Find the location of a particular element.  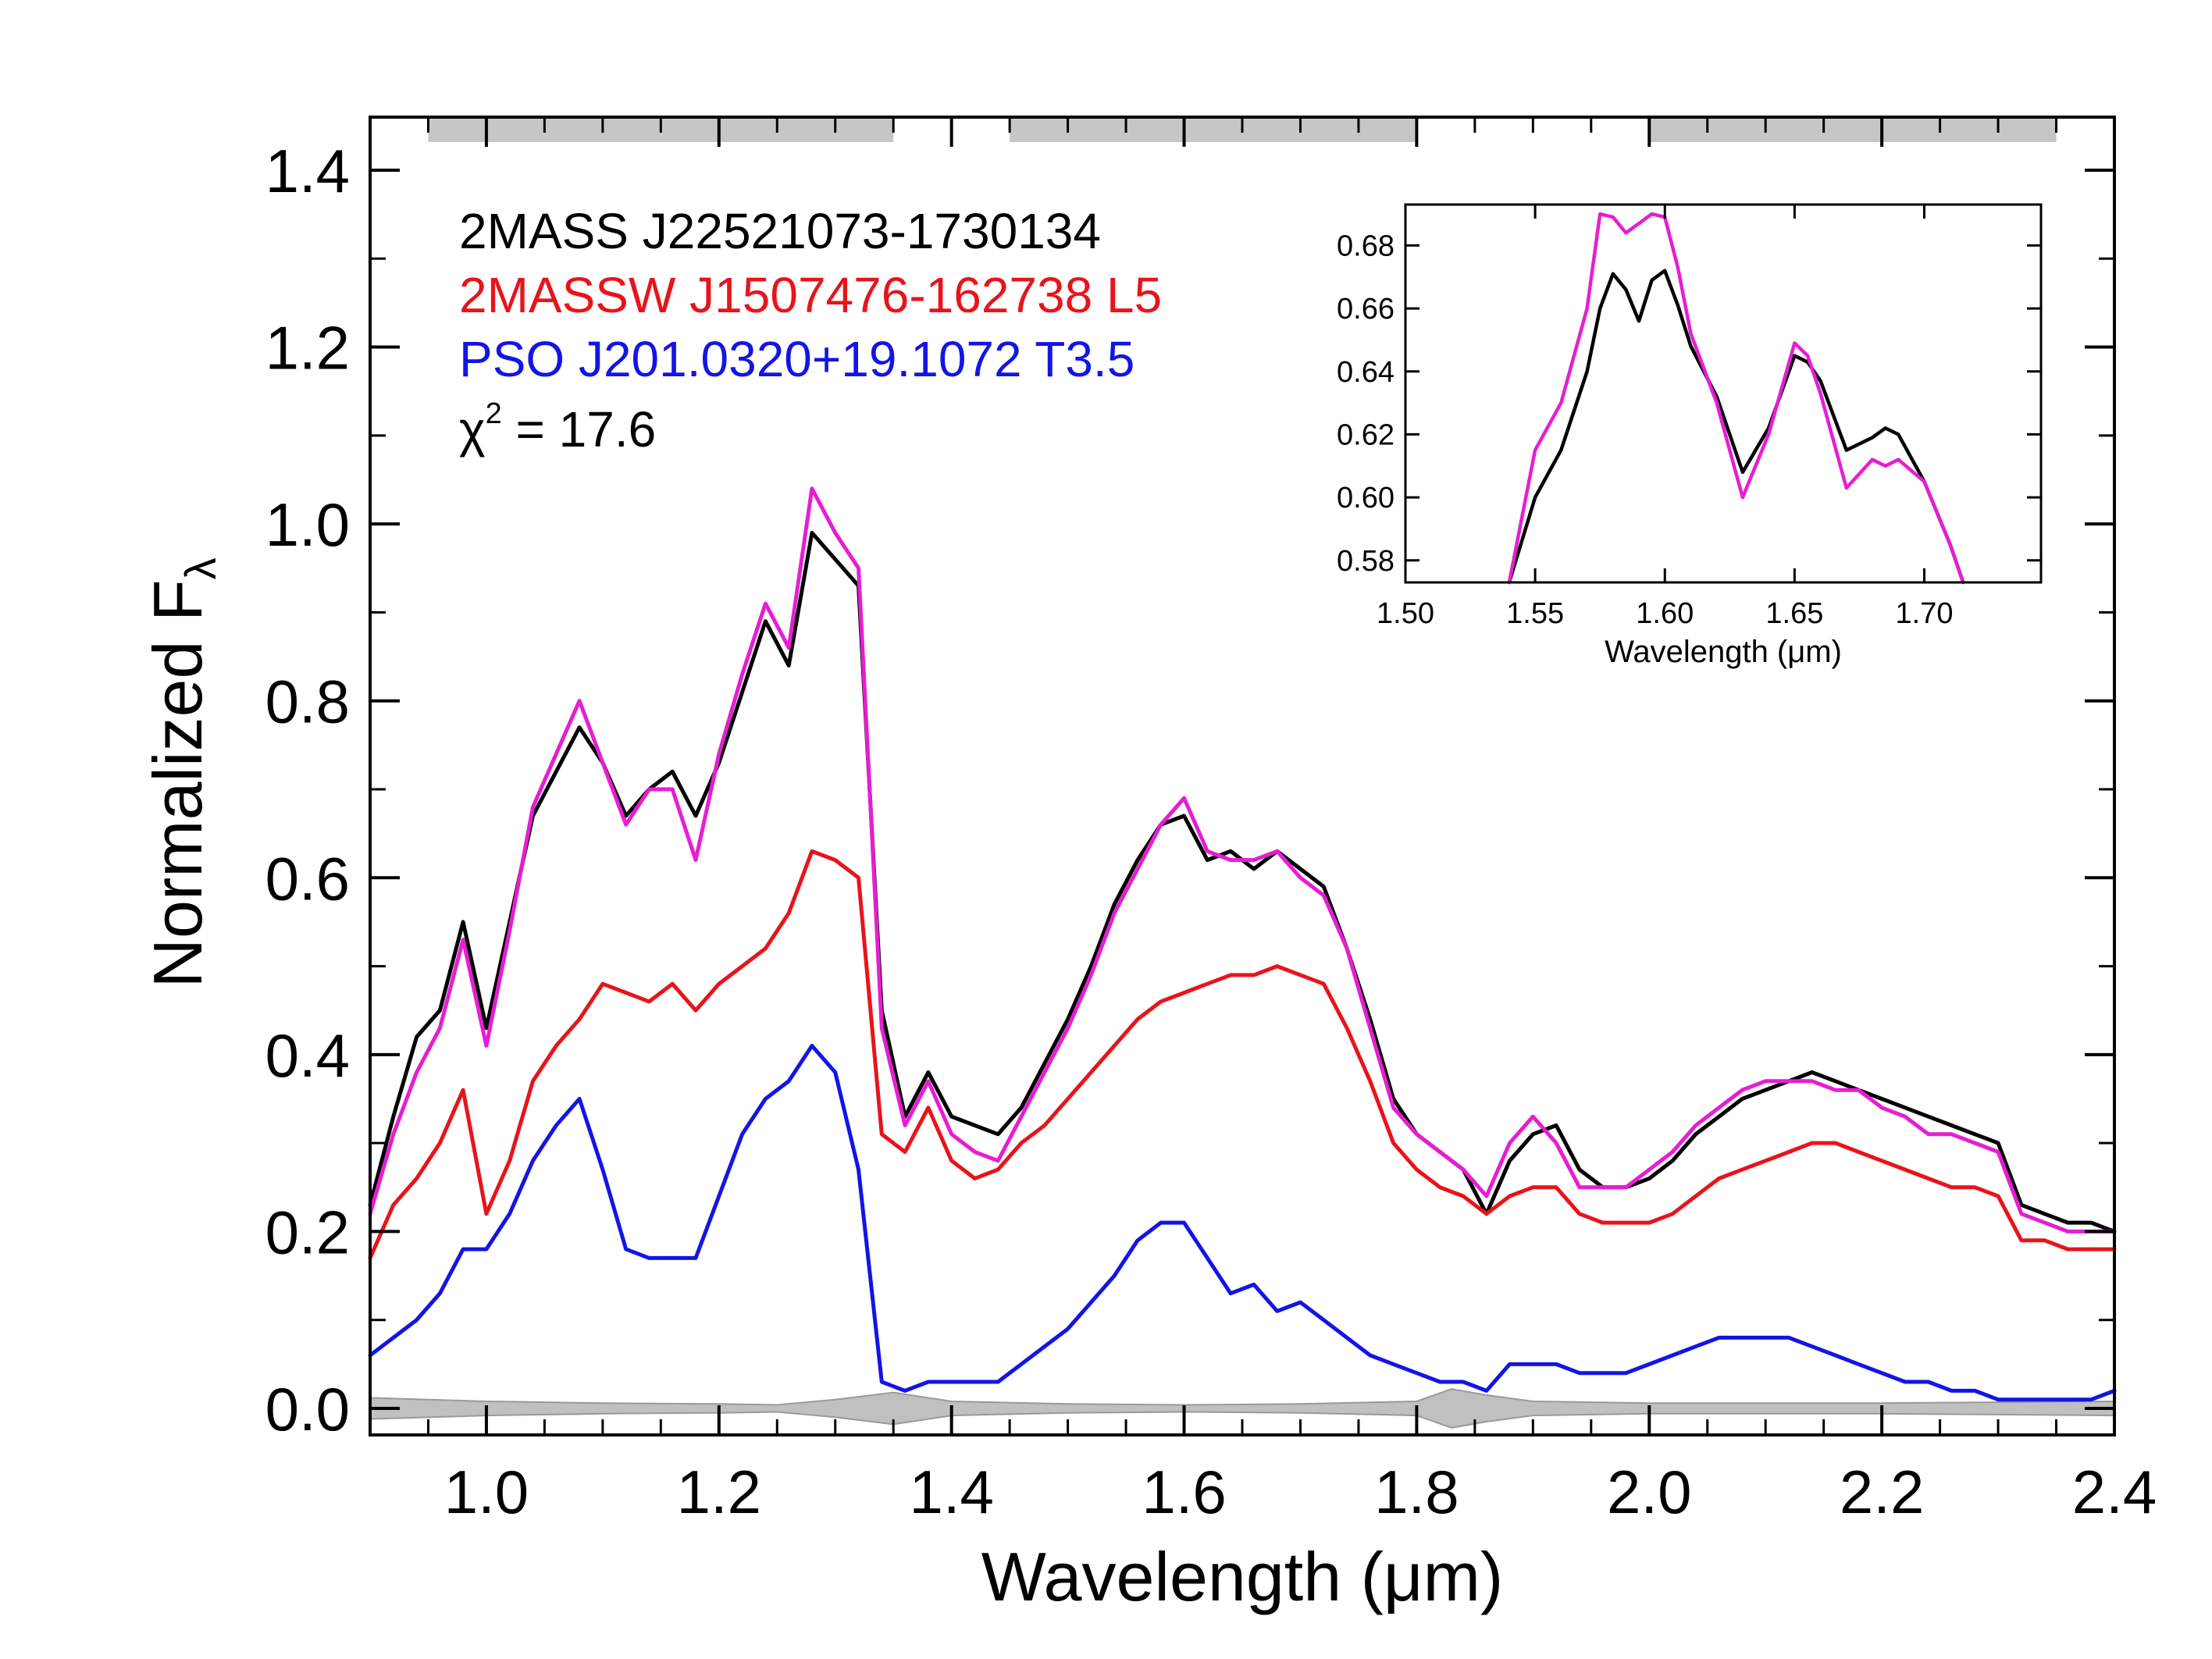

y-tick-label: 0.4 is located at coordinates (308, 1055).